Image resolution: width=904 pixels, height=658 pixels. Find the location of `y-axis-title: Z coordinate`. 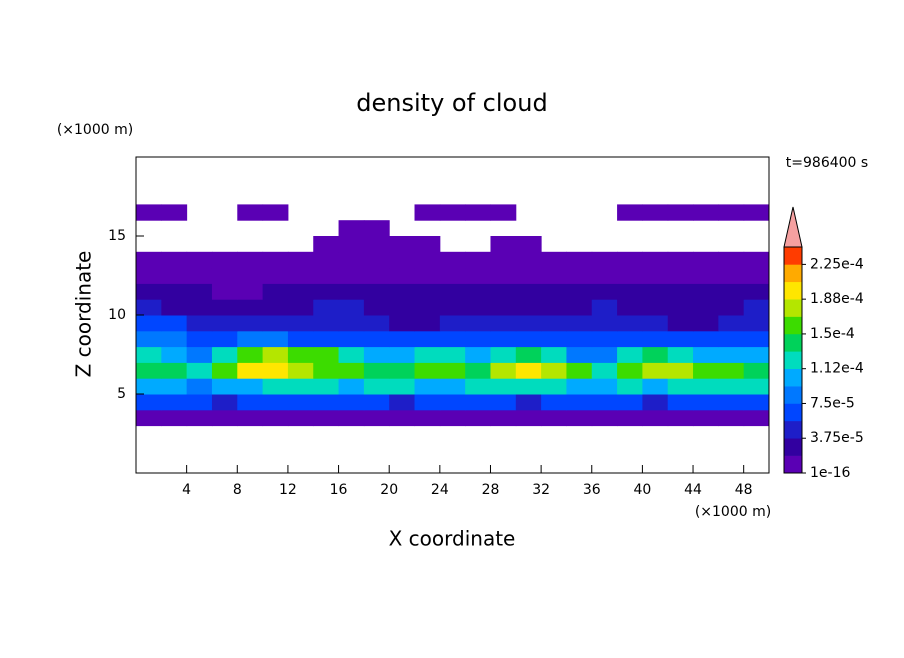

y-axis-title: Z coordinate is located at coordinates (84, 314).